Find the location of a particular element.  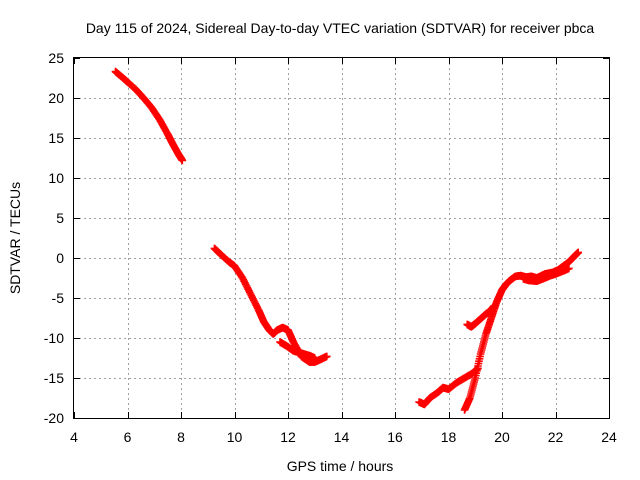

y-tick-label: 5 is located at coordinates (60, 218).